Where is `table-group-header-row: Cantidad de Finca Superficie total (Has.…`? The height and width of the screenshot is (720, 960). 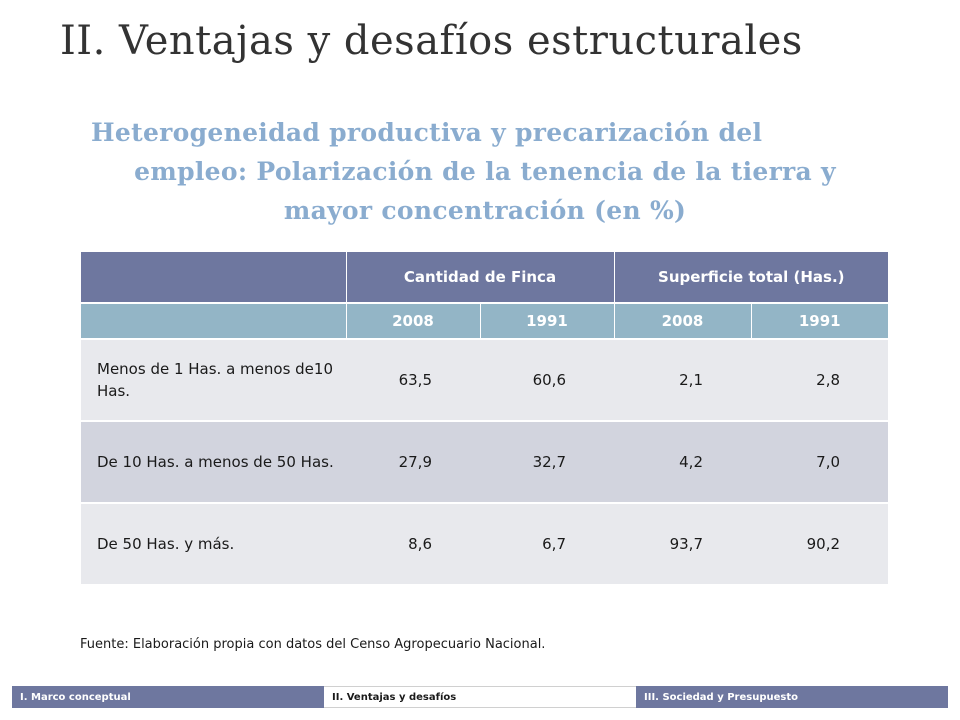 table-group-header-row: Cantidad de Finca Superficie total (Has.… is located at coordinates (485, 277).